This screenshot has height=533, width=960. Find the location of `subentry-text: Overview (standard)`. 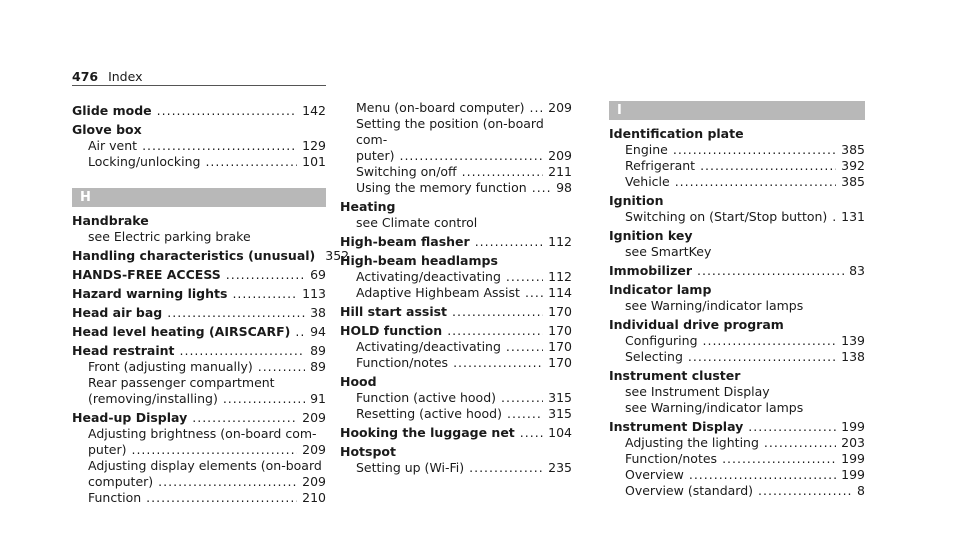

subentry-text: Overview (standard) is located at coordinates (689, 490).